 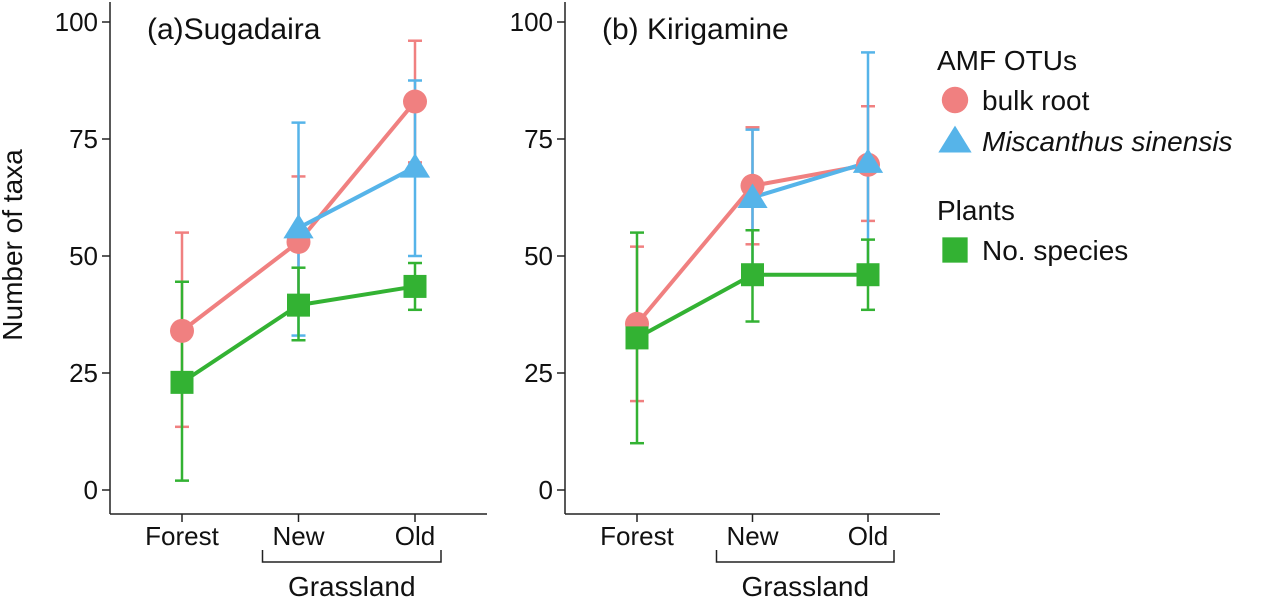 I want to click on legend-title: Plants, so click(x=976, y=210).